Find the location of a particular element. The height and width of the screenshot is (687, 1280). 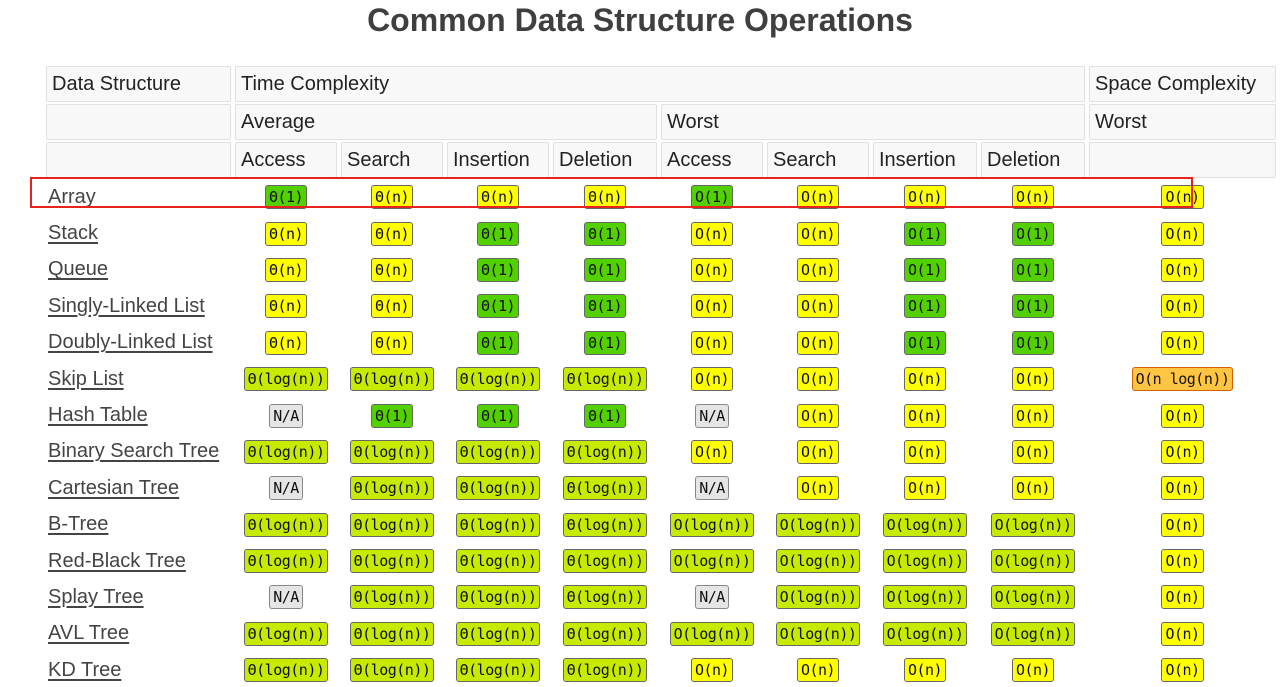

data-structure-link-queue: Queue is located at coordinates (78, 269).